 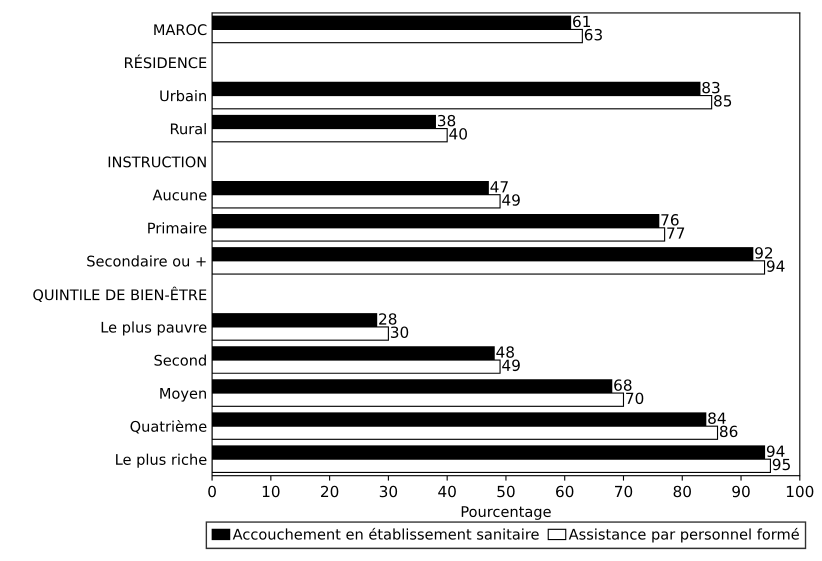 What do you see at coordinates (505, 352) in the screenshot?
I see `data-label: 48` at bounding box center [505, 352].